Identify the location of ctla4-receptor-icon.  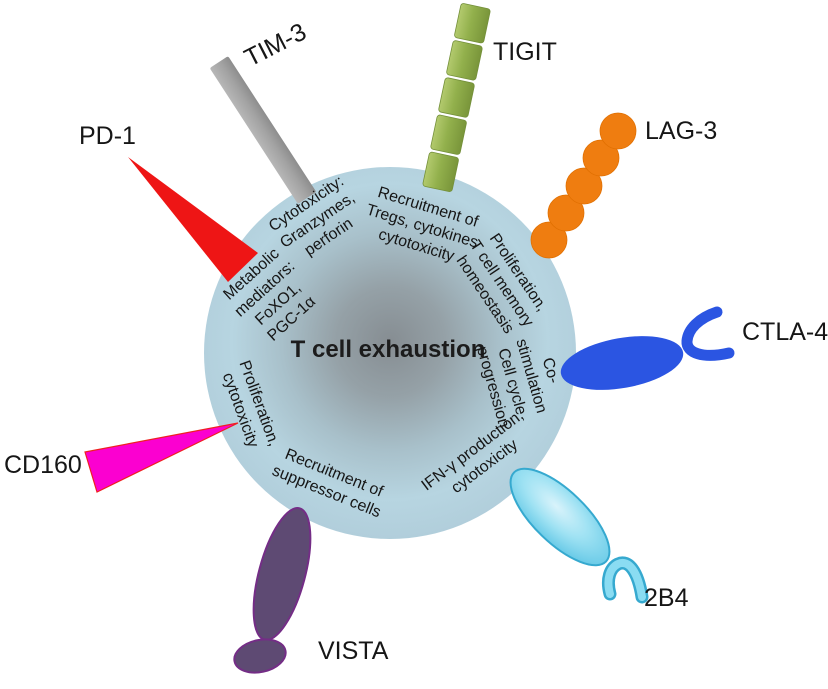
(647, 348).